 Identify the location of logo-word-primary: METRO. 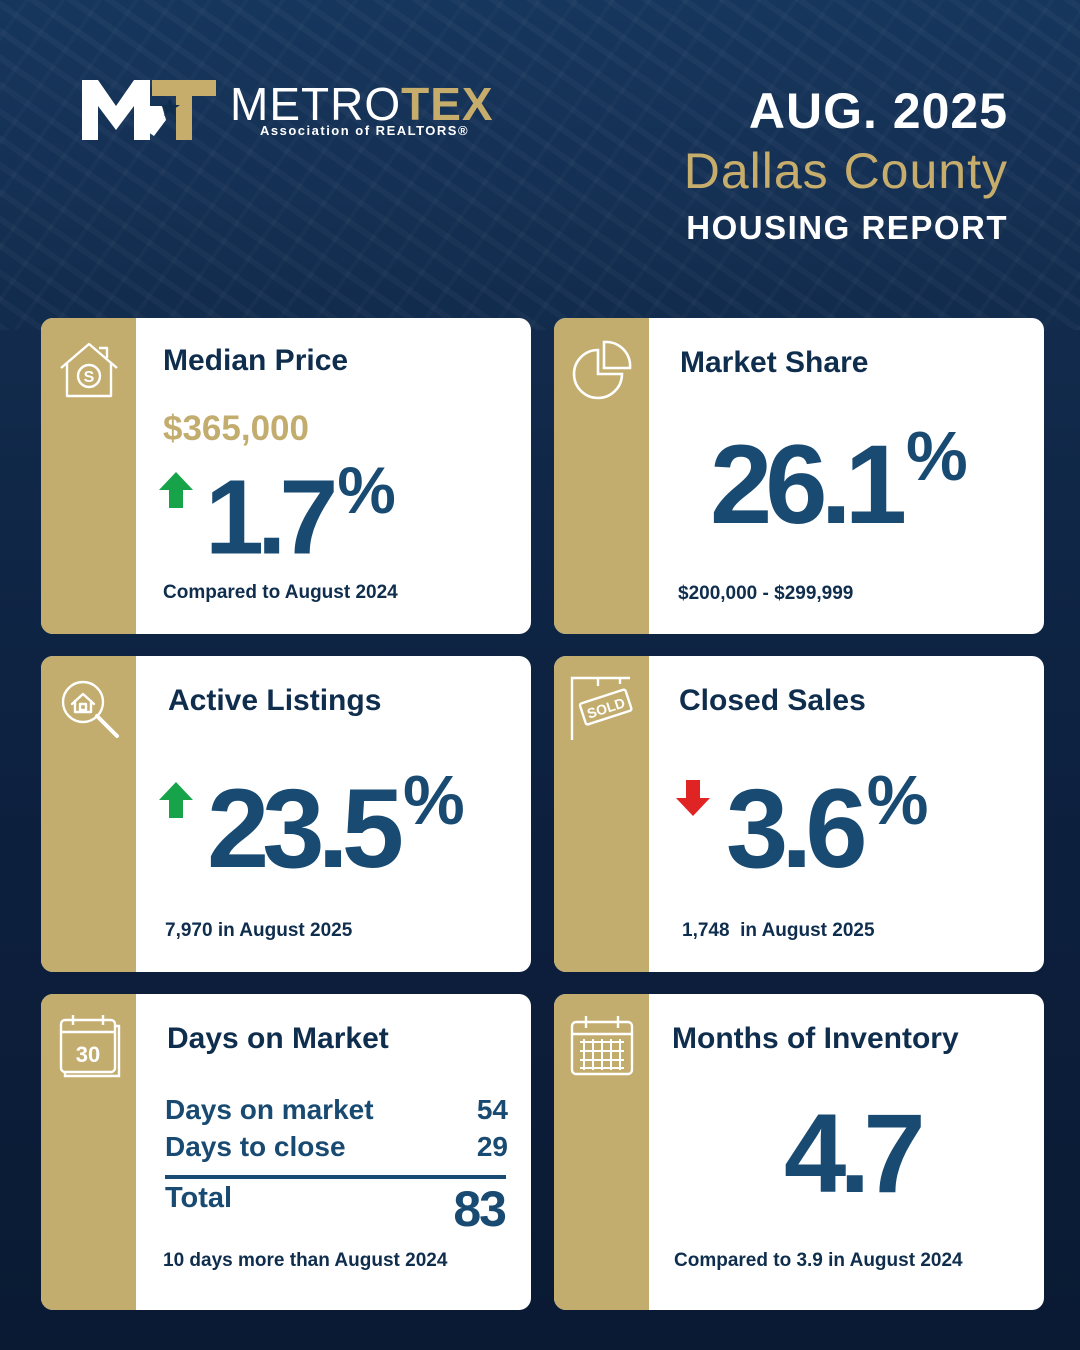
(316, 104).